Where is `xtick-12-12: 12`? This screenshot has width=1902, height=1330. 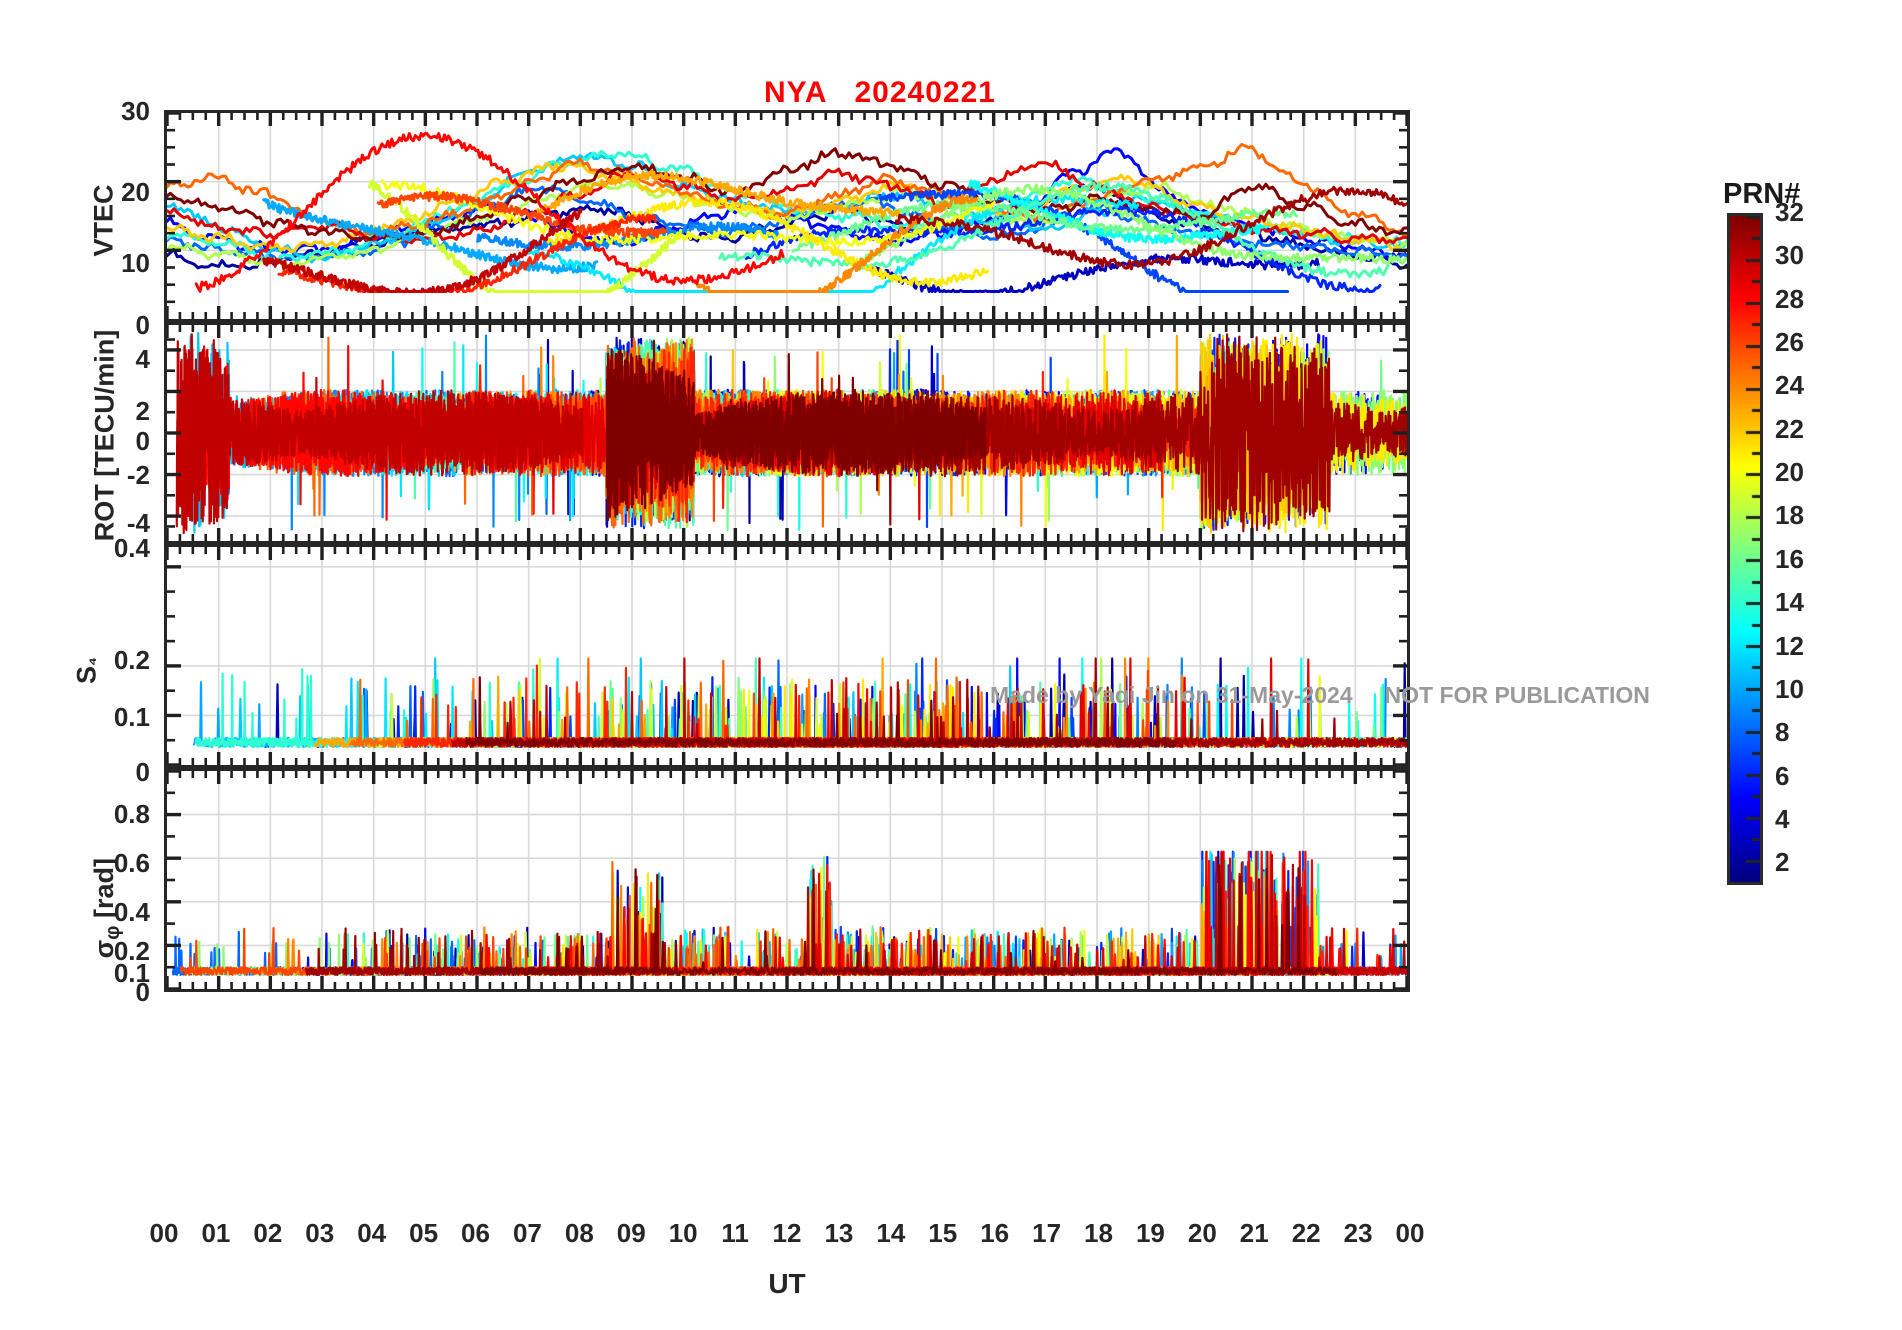 xtick-12-12: 12 is located at coordinates (787, 1233).